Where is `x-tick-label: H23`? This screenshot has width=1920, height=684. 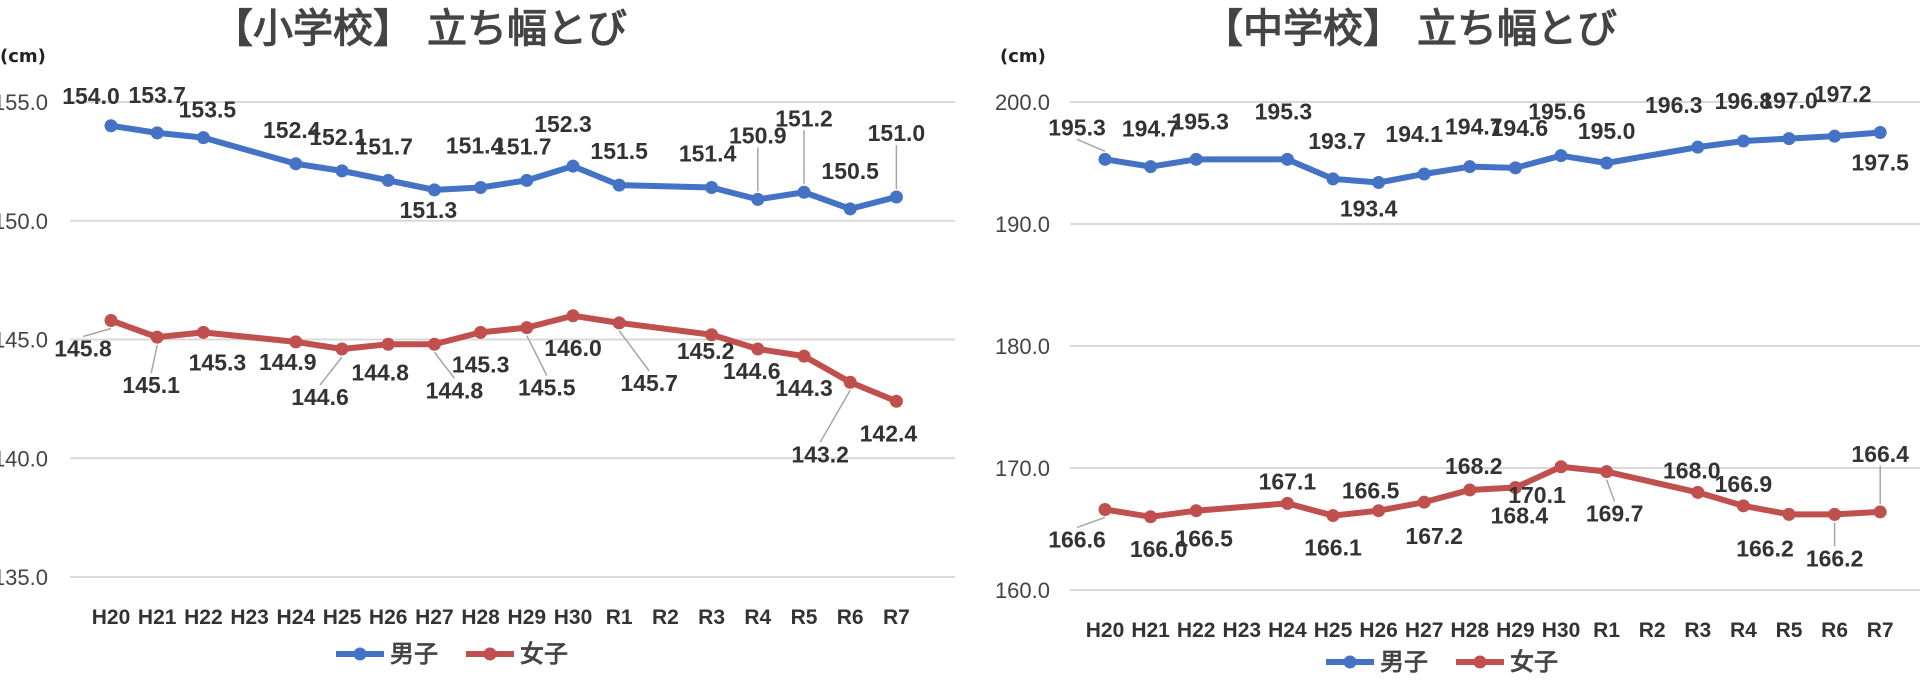
x-tick-label: H23 is located at coordinates (1242, 630).